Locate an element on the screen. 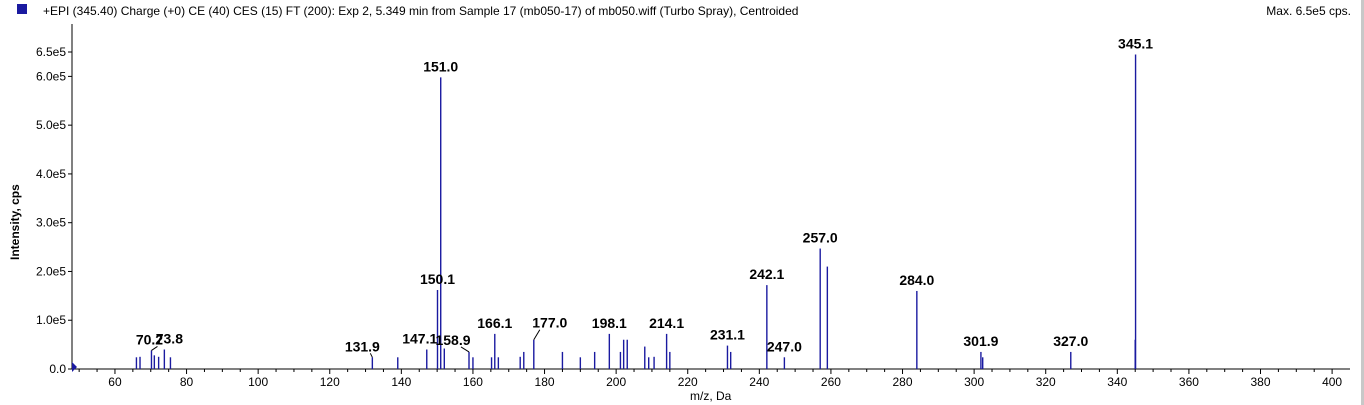  x-tick-label: 200 is located at coordinates (616, 382).